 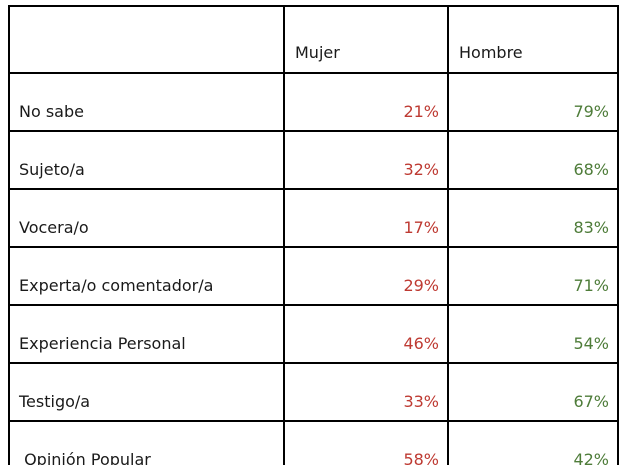 I want to click on mujer-value: 17%, so click(x=366, y=218).